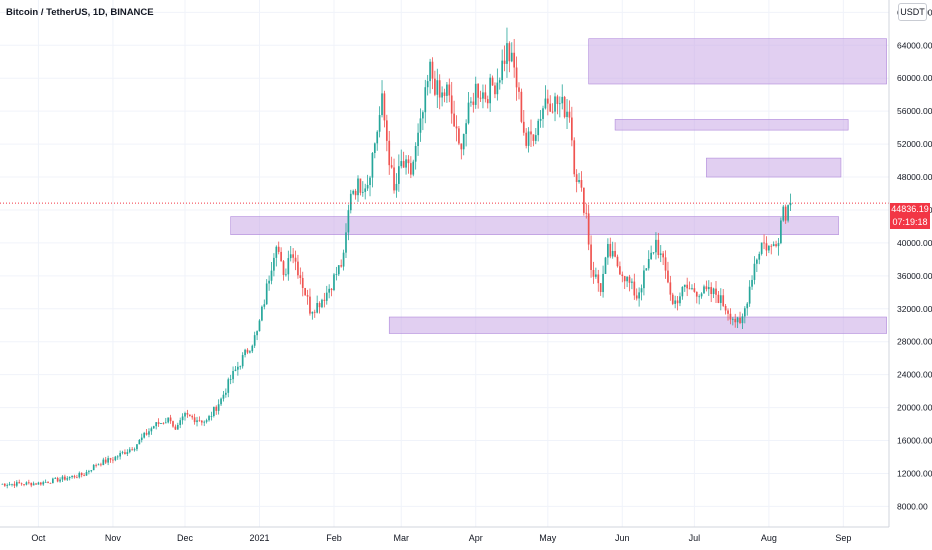  What do you see at coordinates (912, 12) in the screenshot?
I see `currency-unit-button: USDT` at bounding box center [912, 12].